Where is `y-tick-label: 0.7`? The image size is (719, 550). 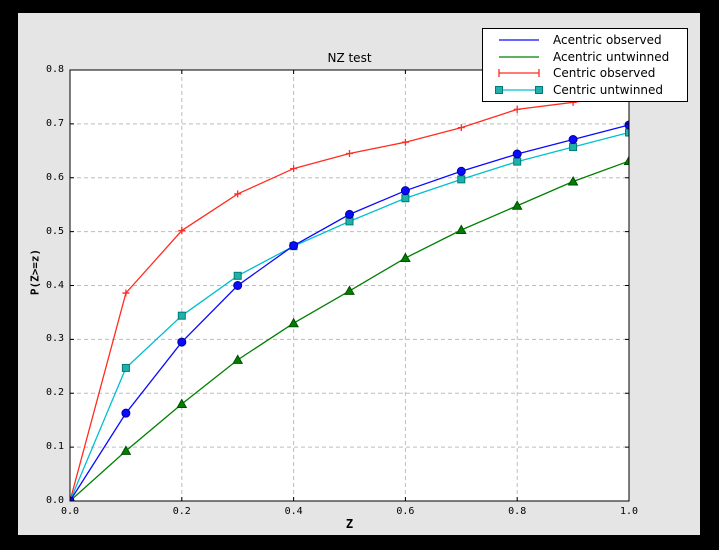
y-tick-label: 0.7 is located at coordinates (54, 123).